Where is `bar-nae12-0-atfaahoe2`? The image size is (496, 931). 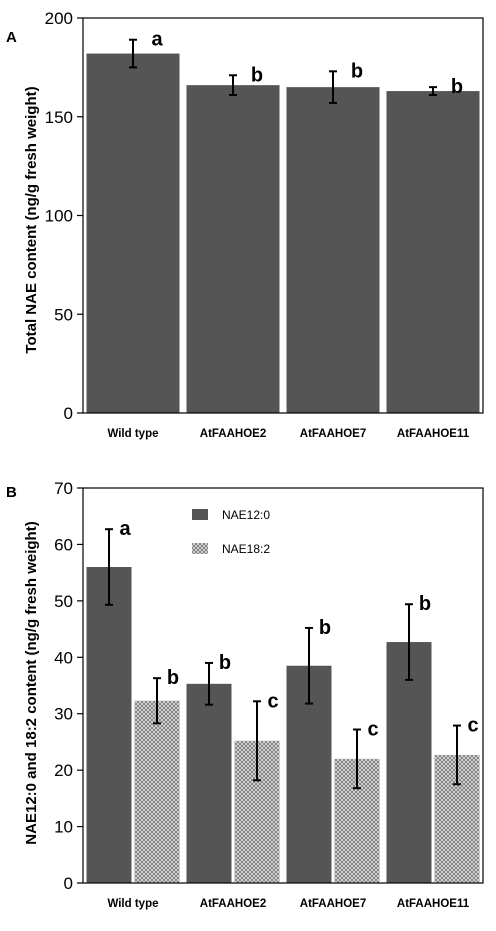
bar-nae12-0-atfaahoe2 is located at coordinates (209, 783).